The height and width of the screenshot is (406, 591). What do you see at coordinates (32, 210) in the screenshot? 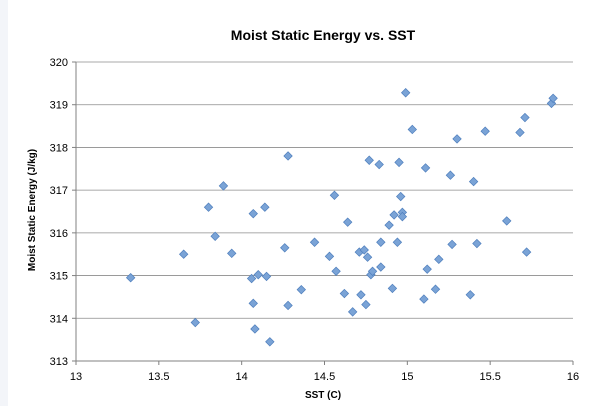
I see `y-axis-title: Moist Static Energy (J/kg)` at bounding box center [32, 210].